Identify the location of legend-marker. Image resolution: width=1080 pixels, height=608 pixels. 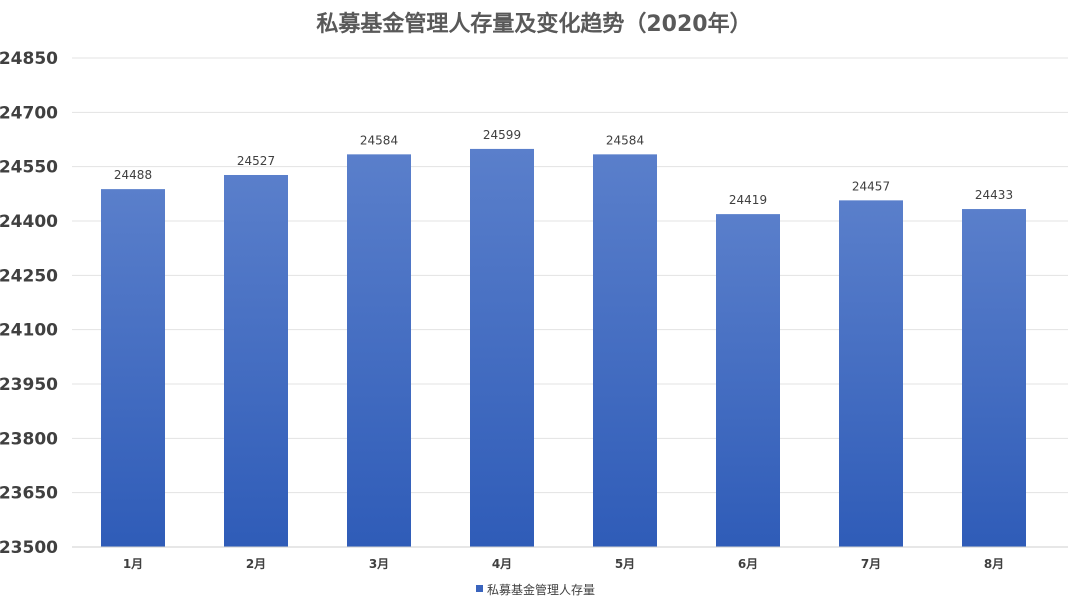
(479, 588).